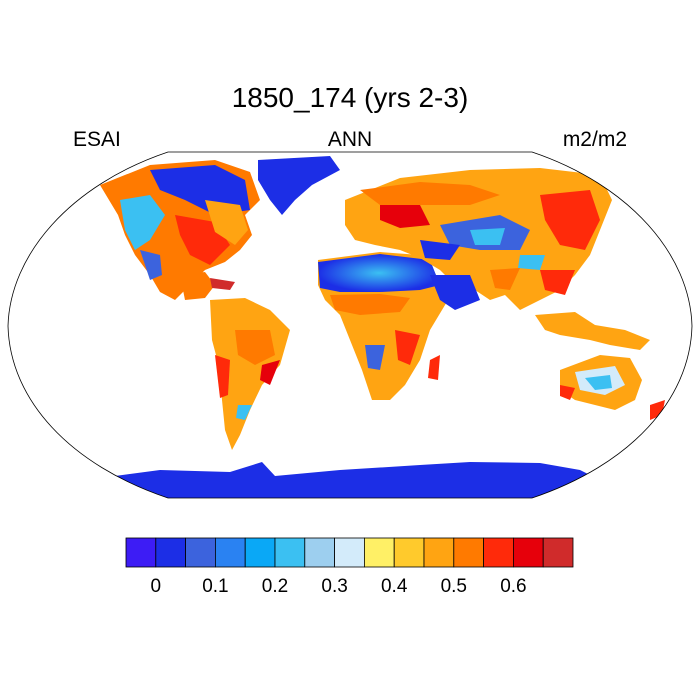 The height and width of the screenshot is (700, 700). What do you see at coordinates (350, 97) in the screenshot?
I see `plot-title: 1850_174 (yrs 2-3)` at bounding box center [350, 97].